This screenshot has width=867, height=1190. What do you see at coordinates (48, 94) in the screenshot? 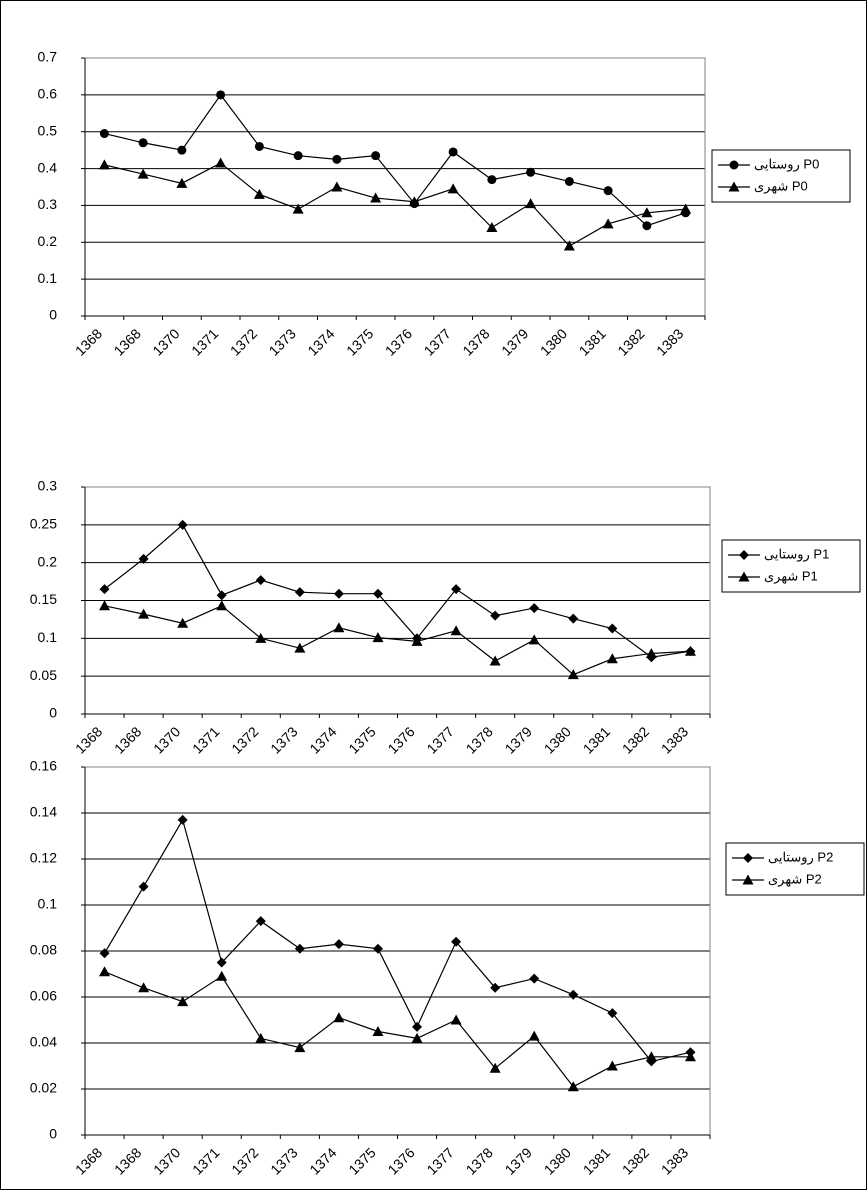
I see `y-tick-label: 0.6` at bounding box center [48, 94].